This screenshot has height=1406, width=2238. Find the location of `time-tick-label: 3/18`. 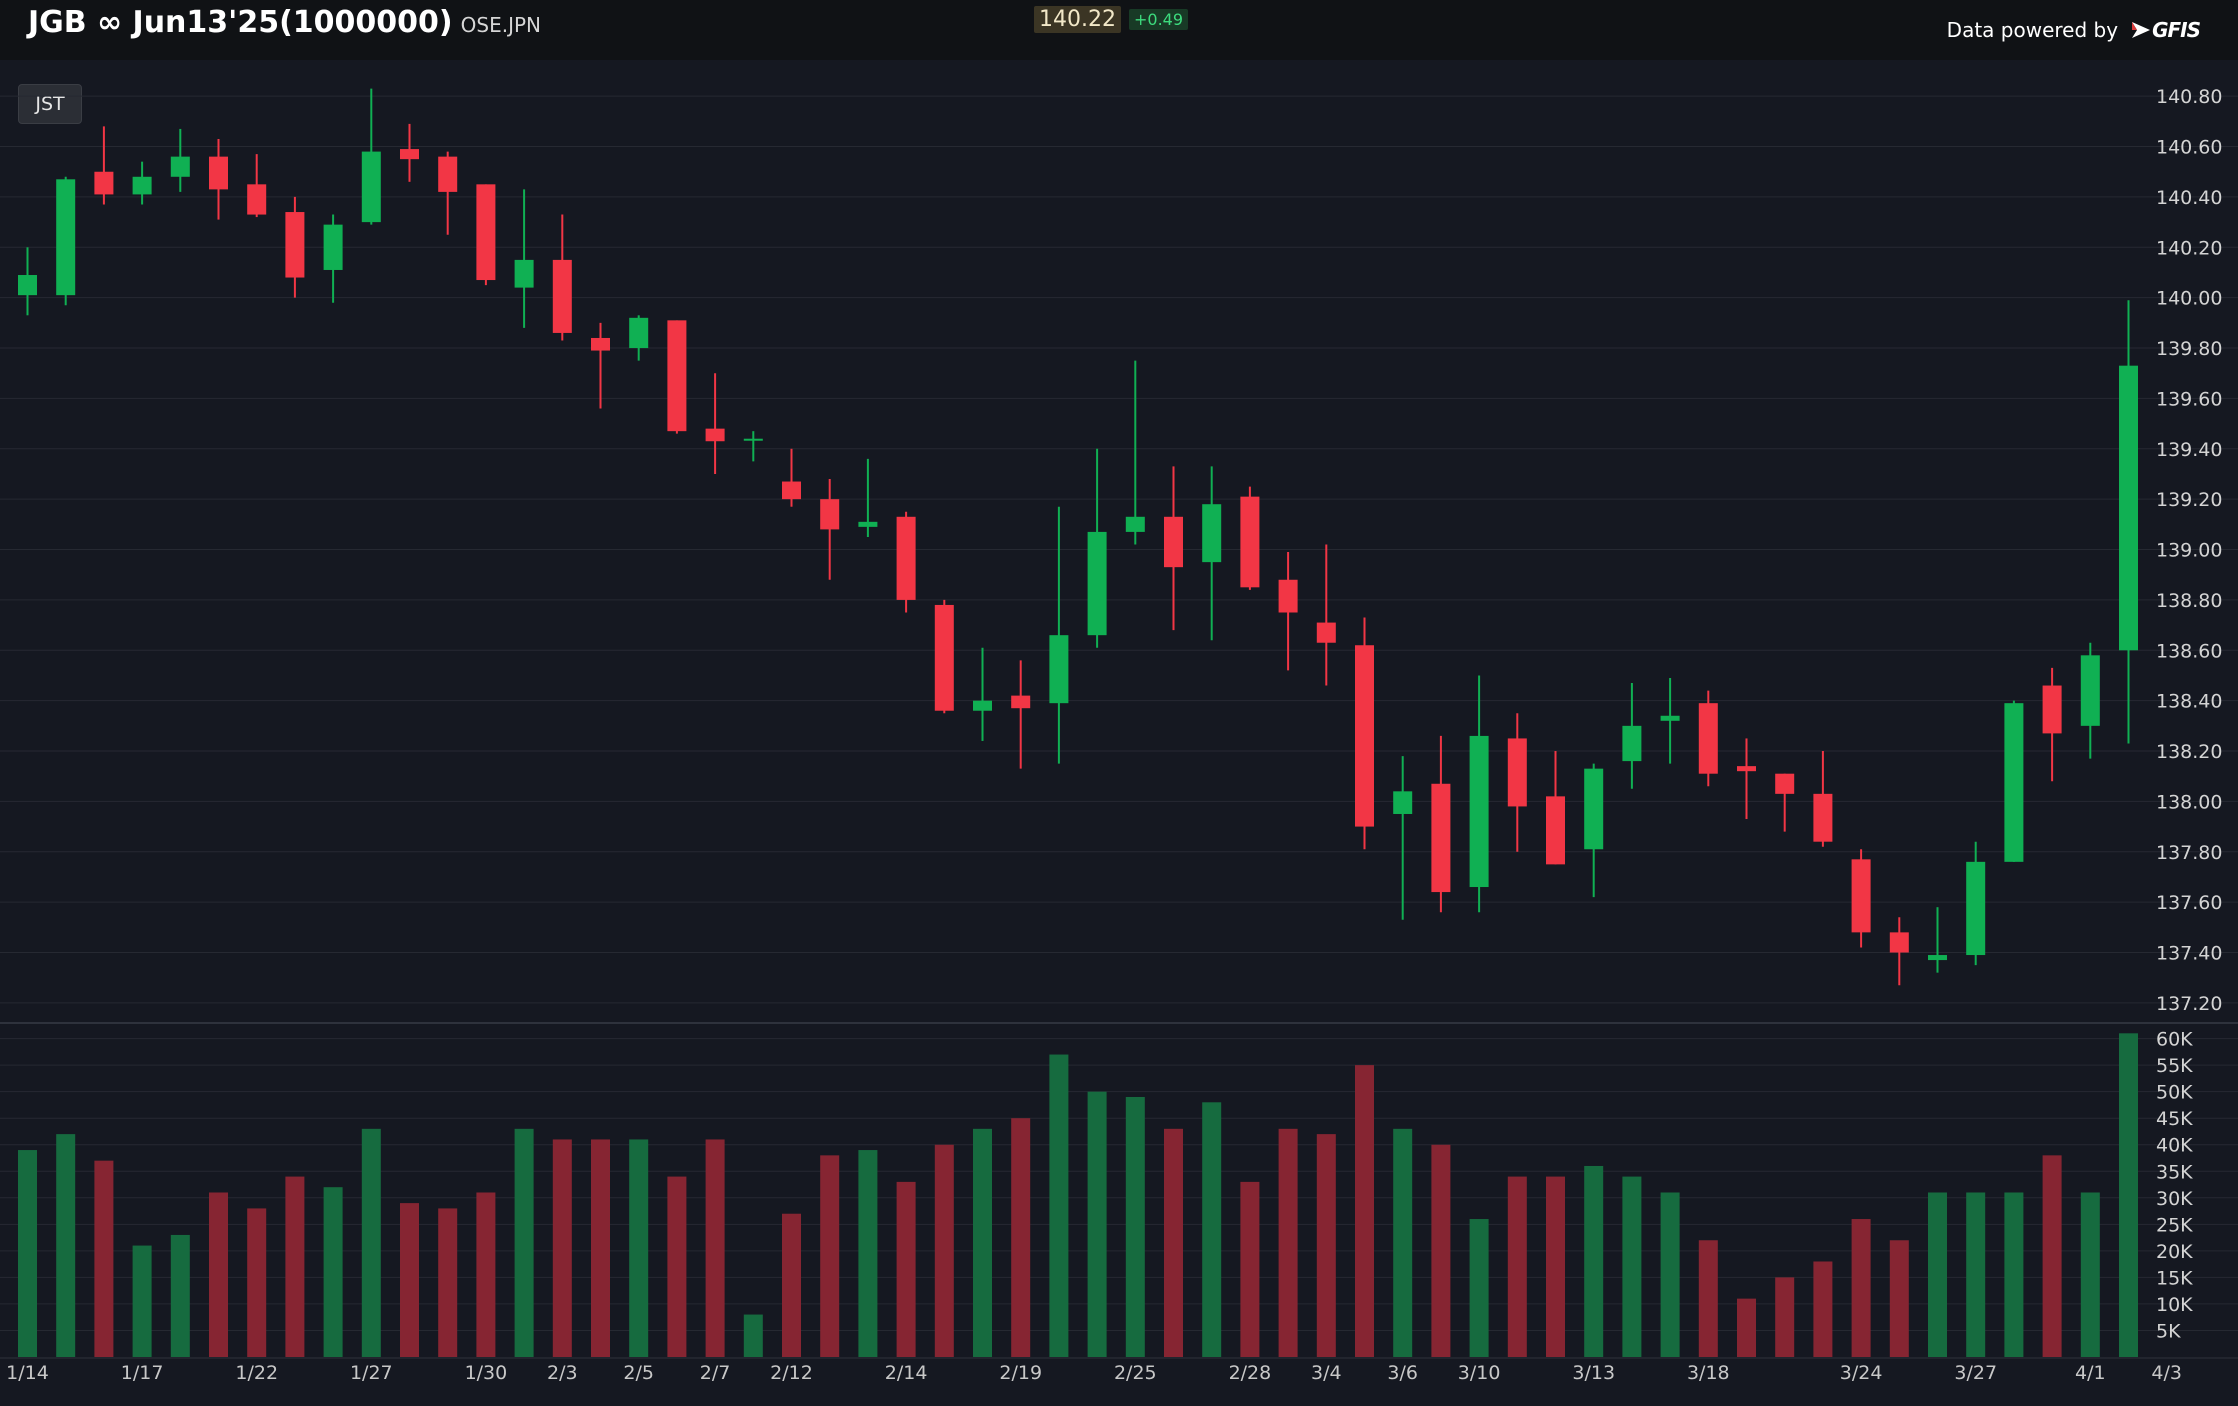

time-tick-label: 3/18 is located at coordinates (1708, 1373).